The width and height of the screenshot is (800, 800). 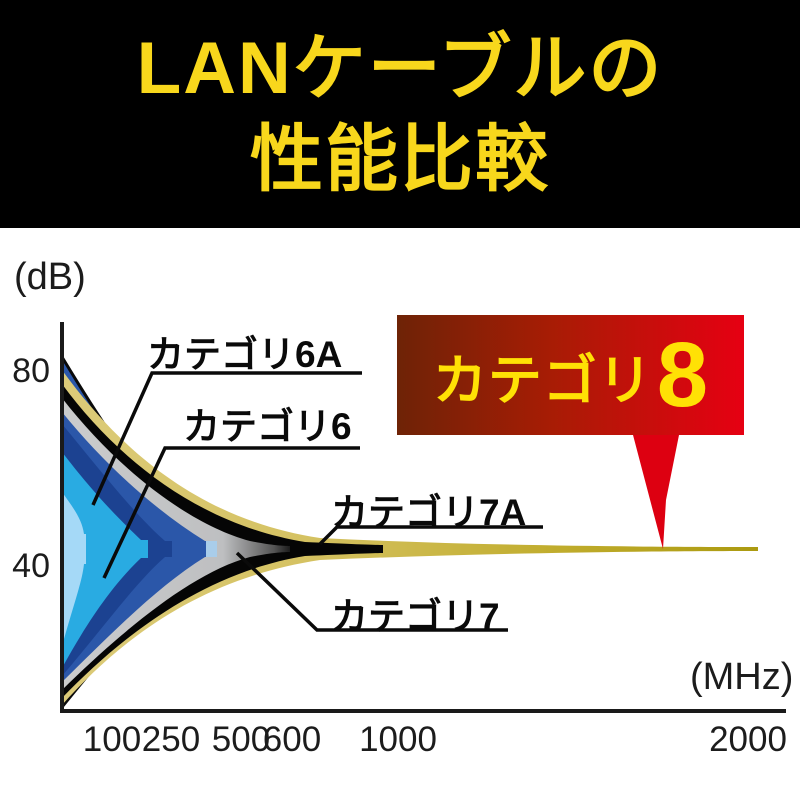 What do you see at coordinates (31, 371) in the screenshot?
I see `y-tick-80: 80` at bounding box center [31, 371].